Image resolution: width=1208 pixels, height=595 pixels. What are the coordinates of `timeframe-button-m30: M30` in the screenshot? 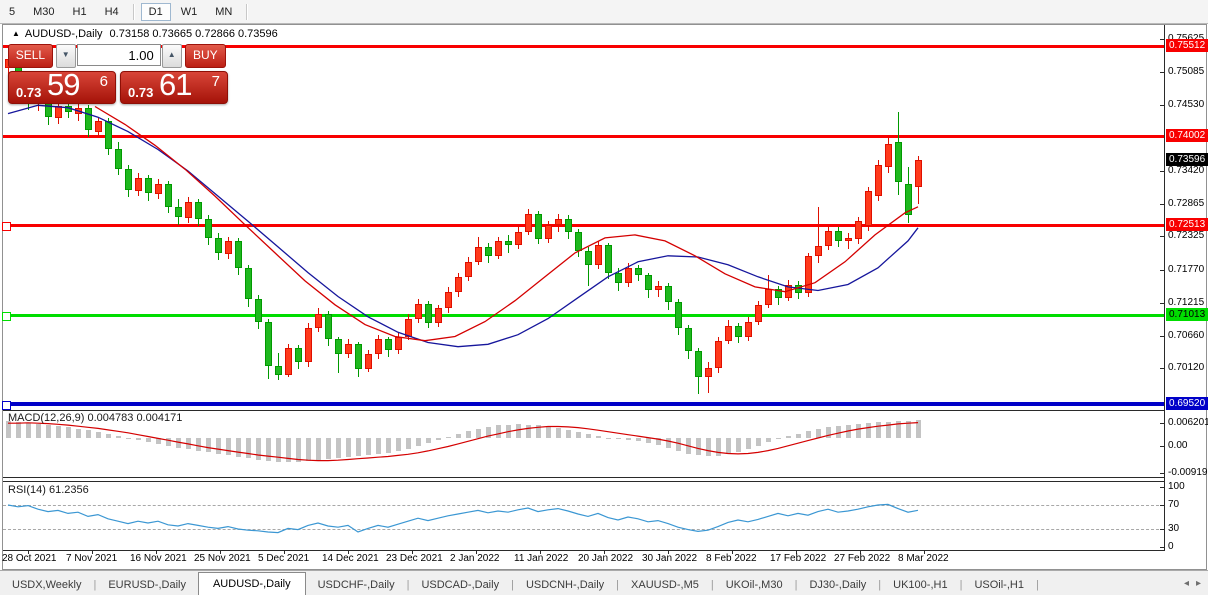 It's located at (44, 11).